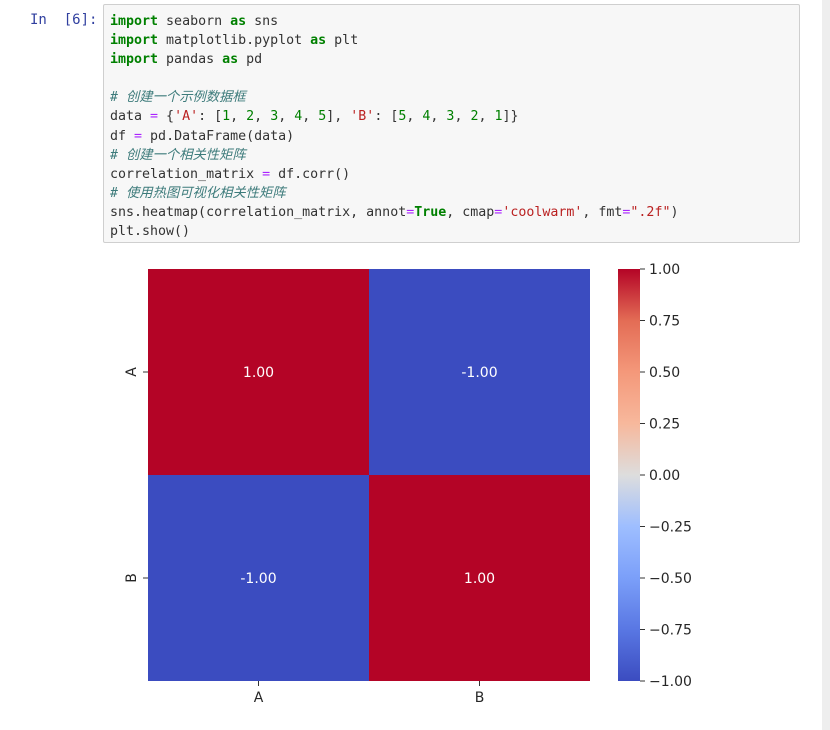  Describe the element at coordinates (670, 631) in the screenshot. I see `colorbar-tick-label: −0.75` at that location.